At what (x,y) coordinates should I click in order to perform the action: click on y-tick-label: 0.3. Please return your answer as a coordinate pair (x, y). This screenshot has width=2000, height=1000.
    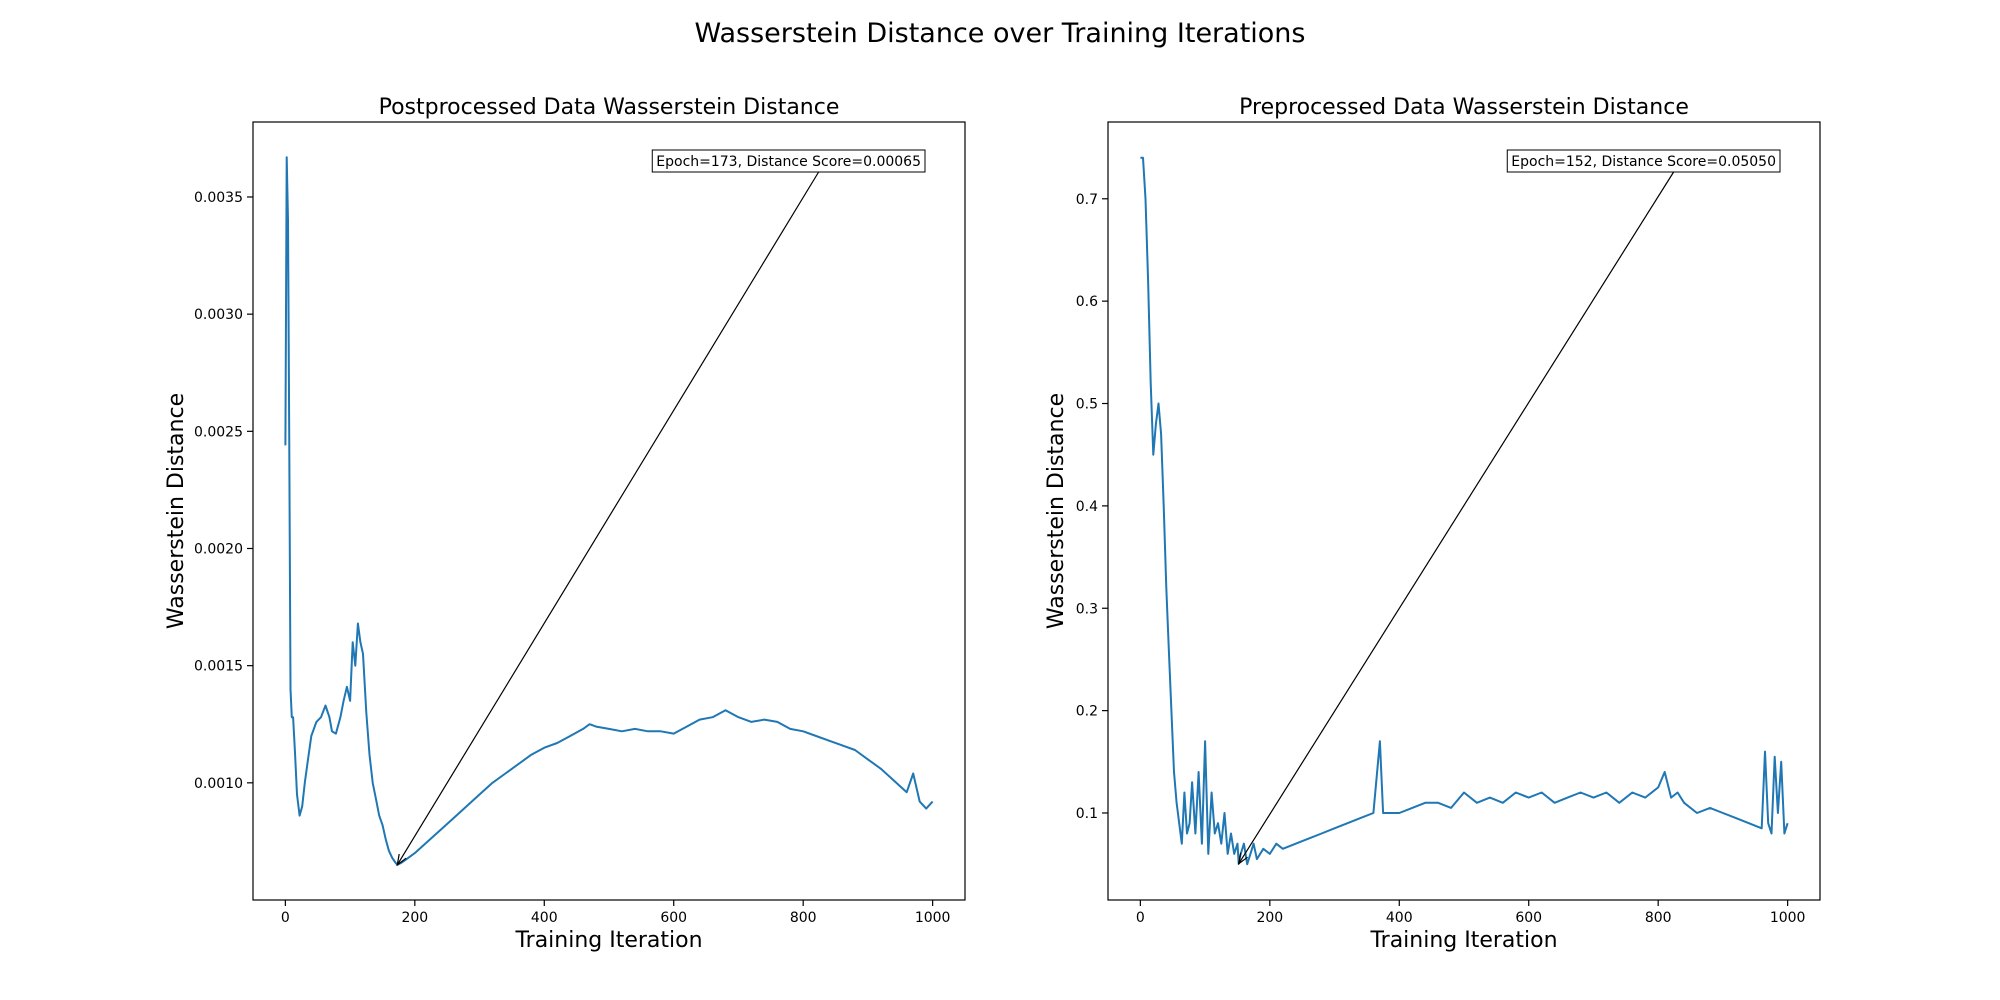
    Looking at the image, I should click on (1087, 609).